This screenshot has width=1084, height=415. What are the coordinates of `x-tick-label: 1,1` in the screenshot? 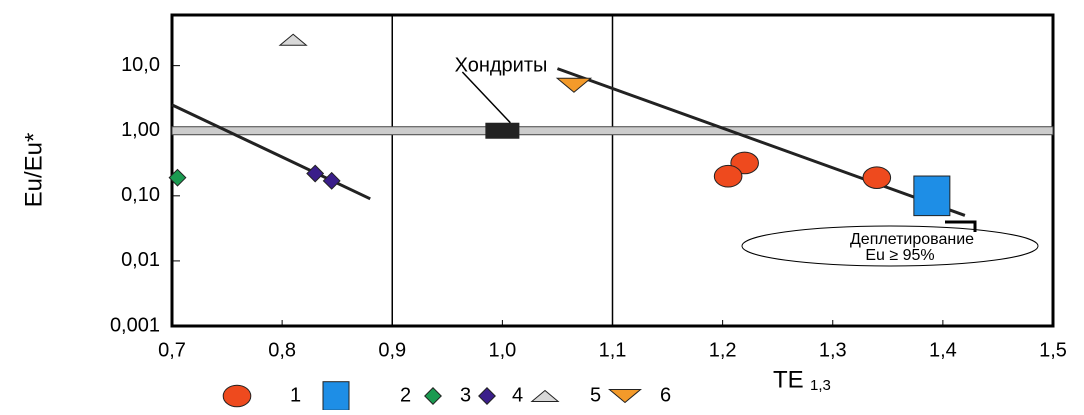 It's located at (613, 350).